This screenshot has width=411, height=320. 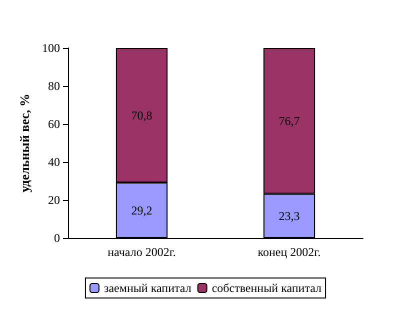 I want to click on legend-label: собственный капитал, so click(x=267, y=288).